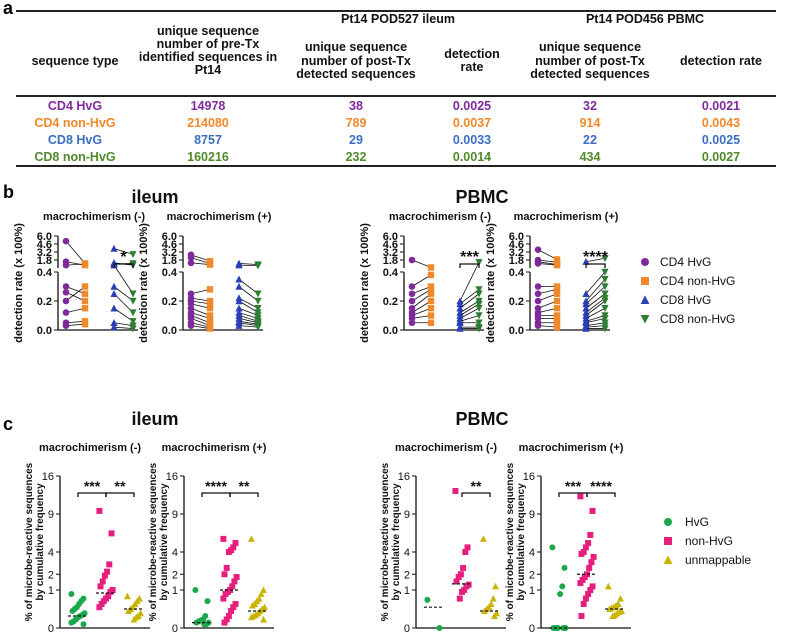 Image resolution: width=789 pixels, height=639 pixels. I want to click on y-axis-label-line2: by cumulative frequency, so click(396, 542).